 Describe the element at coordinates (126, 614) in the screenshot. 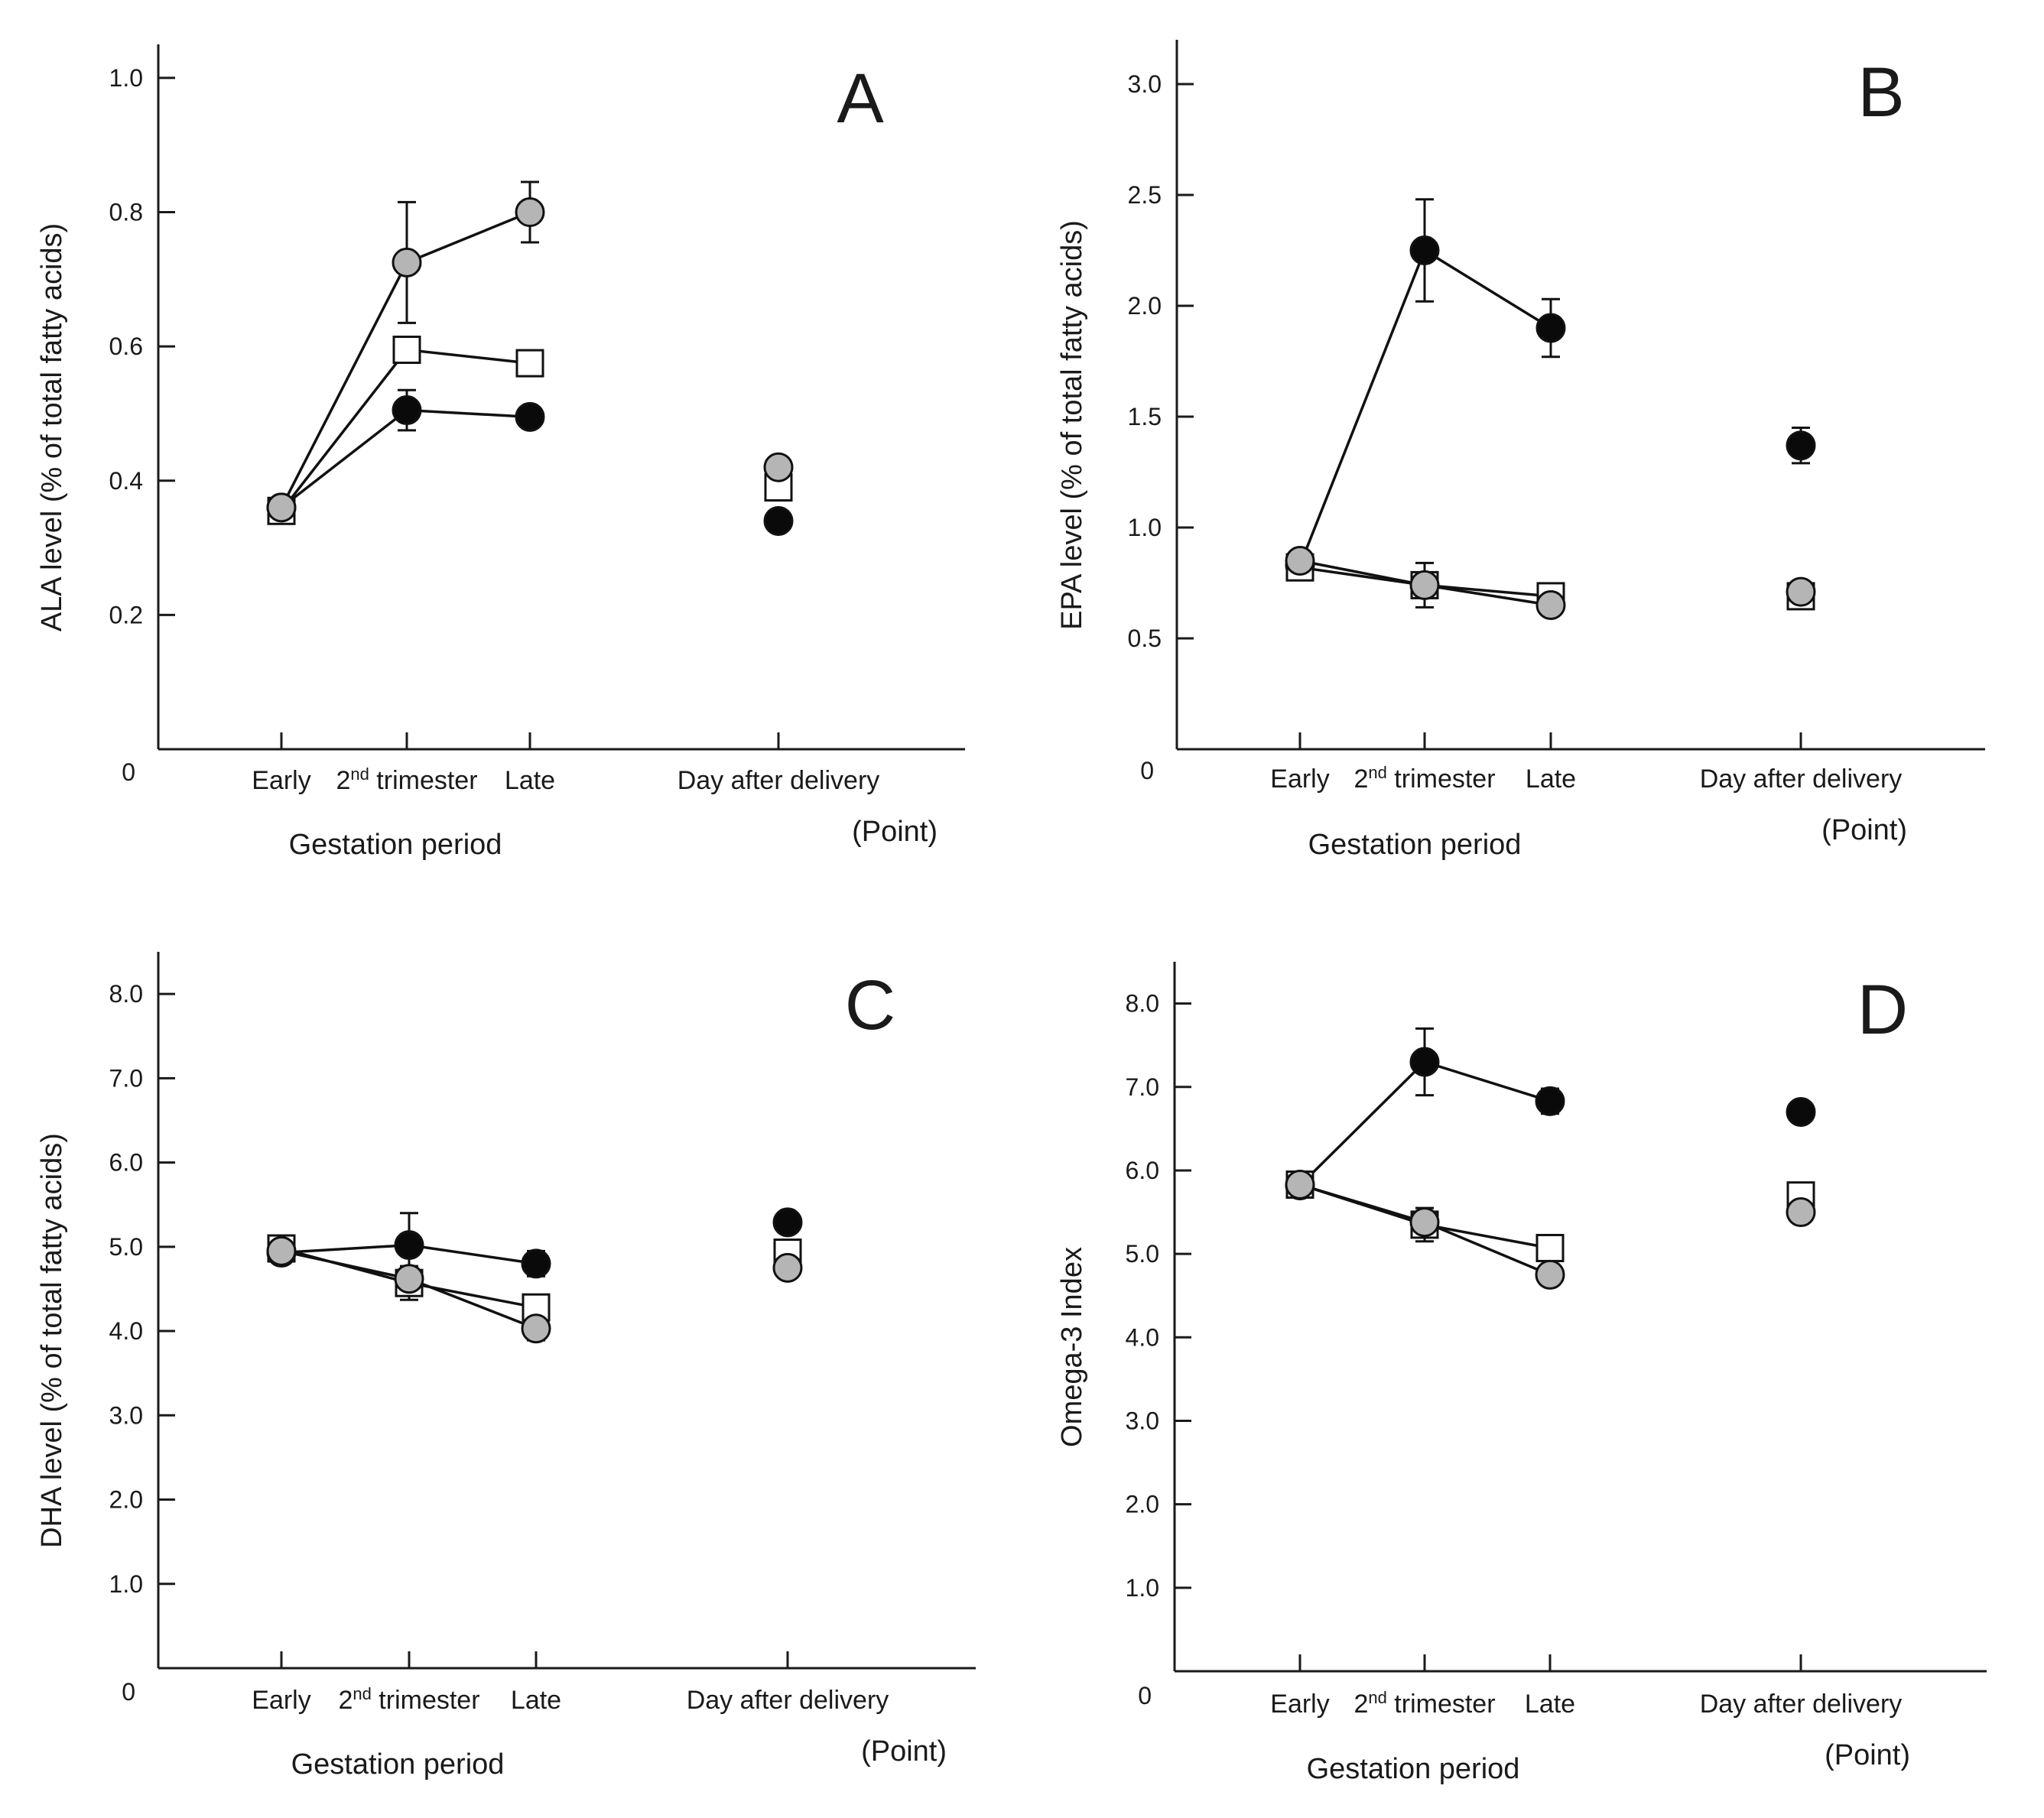

I see `y-tick-label: 0.2` at that location.